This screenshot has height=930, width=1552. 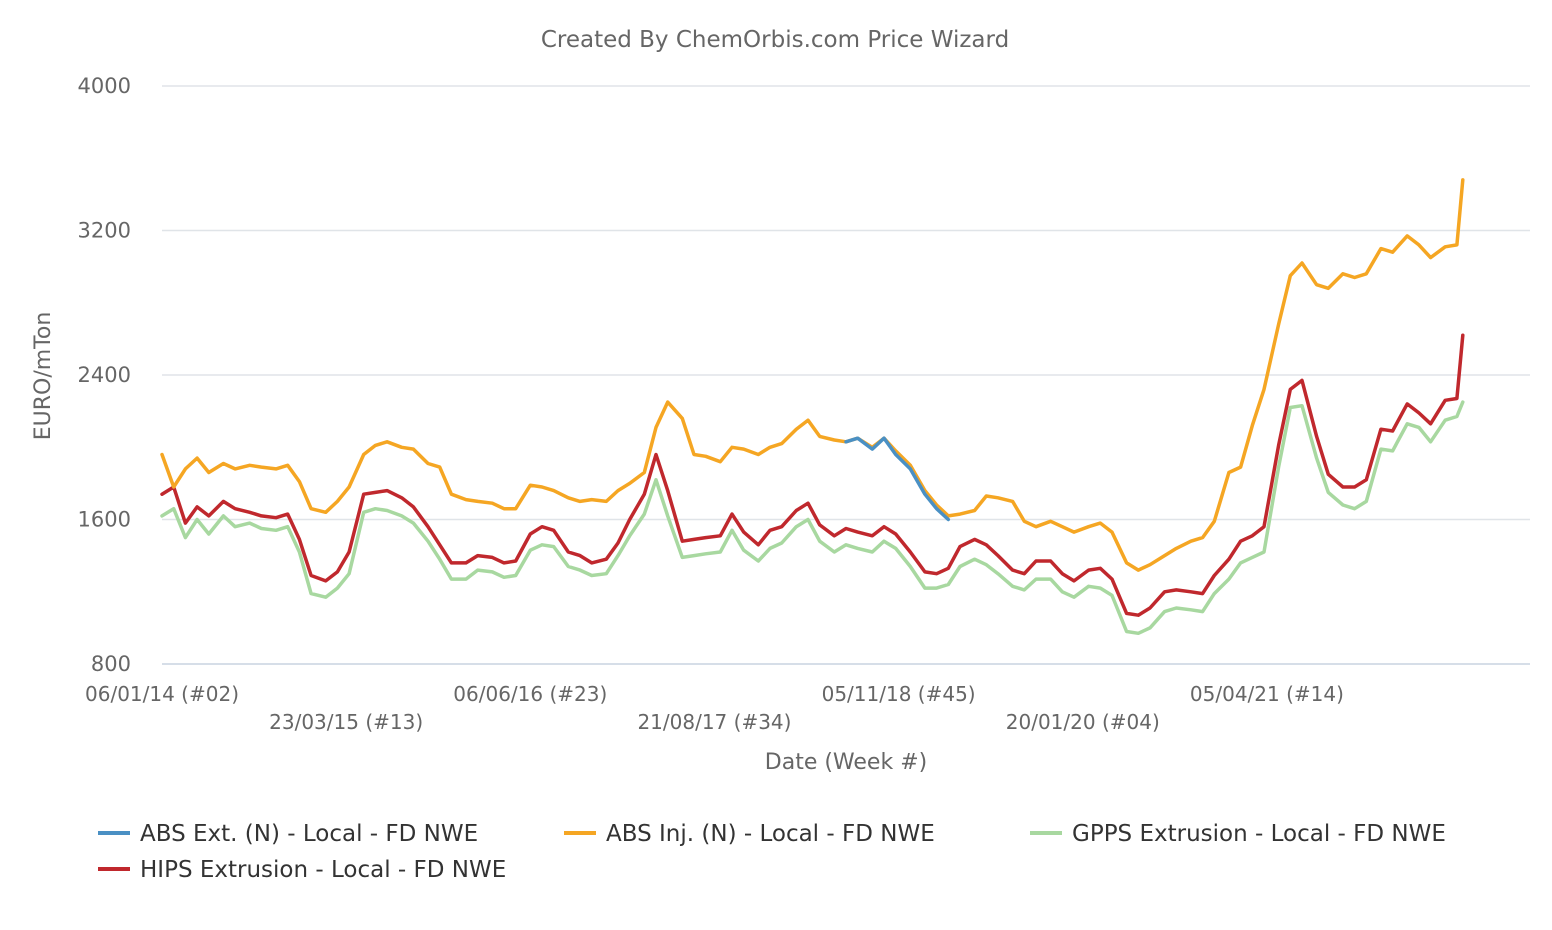 What do you see at coordinates (846, 762) in the screenshot?
I see `x-axis-label: Date (Week #)` at bounding box center [846, 762].